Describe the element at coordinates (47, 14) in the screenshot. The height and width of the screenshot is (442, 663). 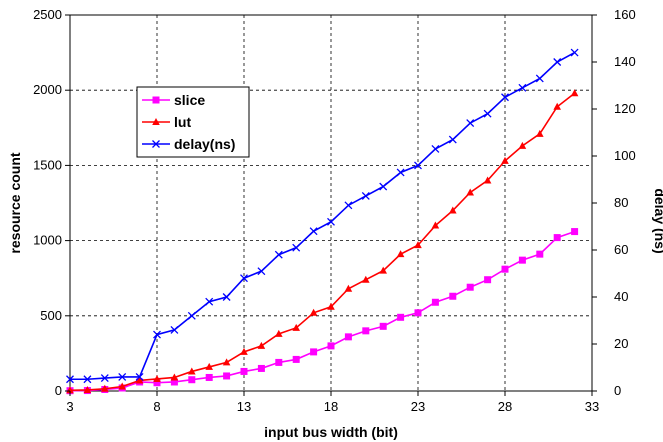
I see `y-tick-label: 2500` at that location.